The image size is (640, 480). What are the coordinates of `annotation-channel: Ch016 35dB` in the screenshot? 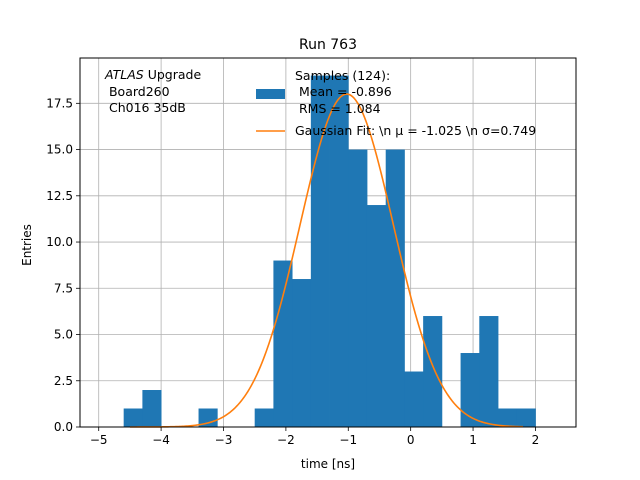 It's located at (145, 107).